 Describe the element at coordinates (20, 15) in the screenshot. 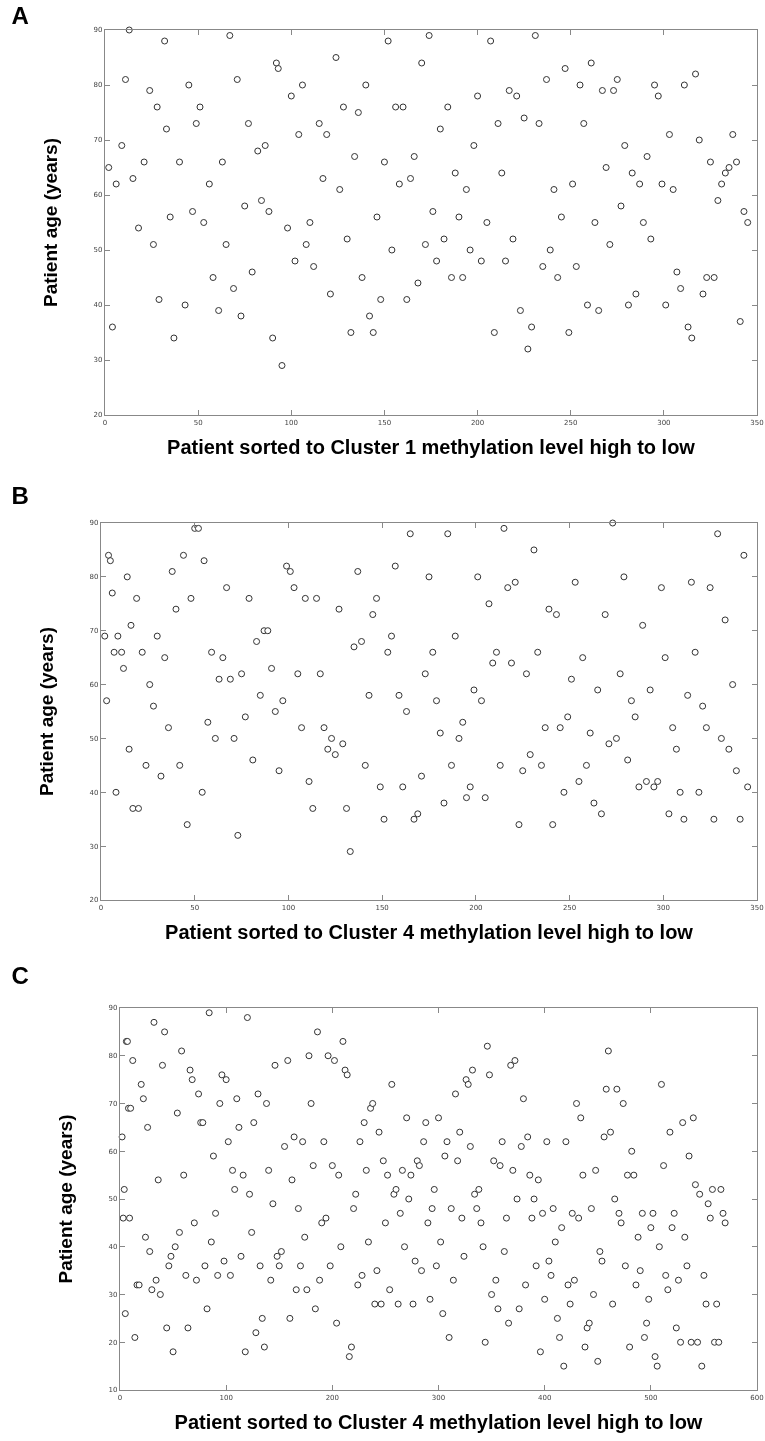

I see `chart-title: A` at that location.